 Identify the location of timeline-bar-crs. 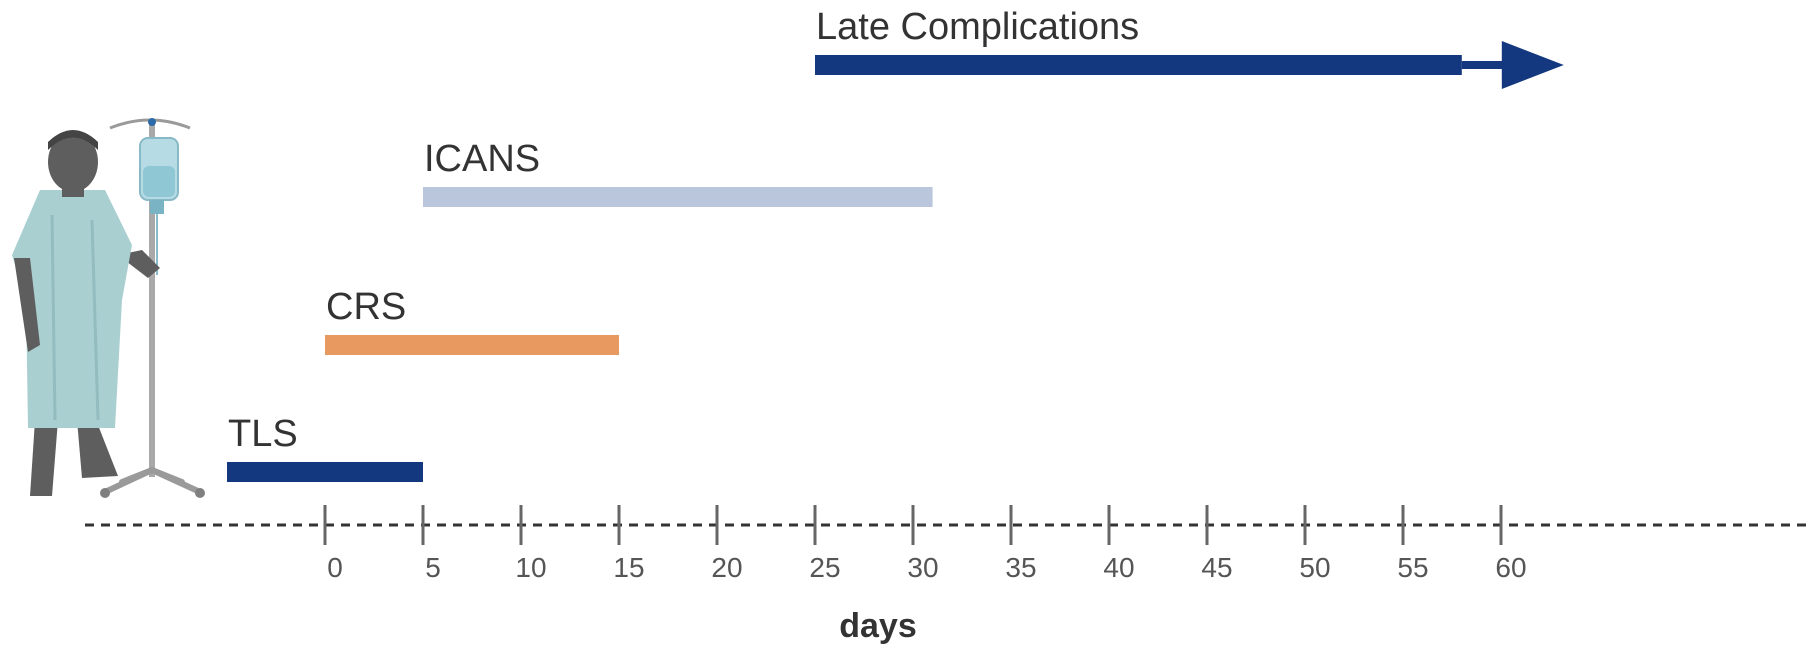
(472, 345).